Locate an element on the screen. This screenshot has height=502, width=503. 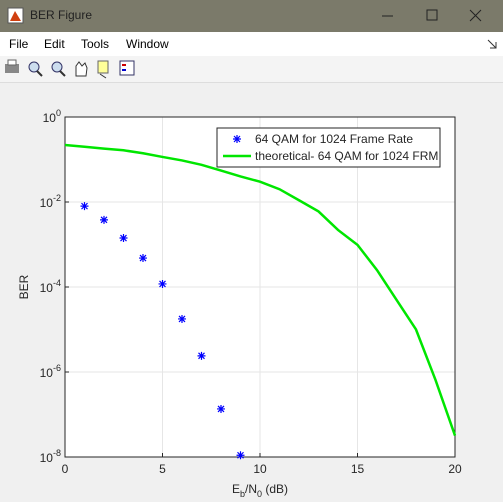
x-tick-label: 20 is located at coordinates (455, 469).